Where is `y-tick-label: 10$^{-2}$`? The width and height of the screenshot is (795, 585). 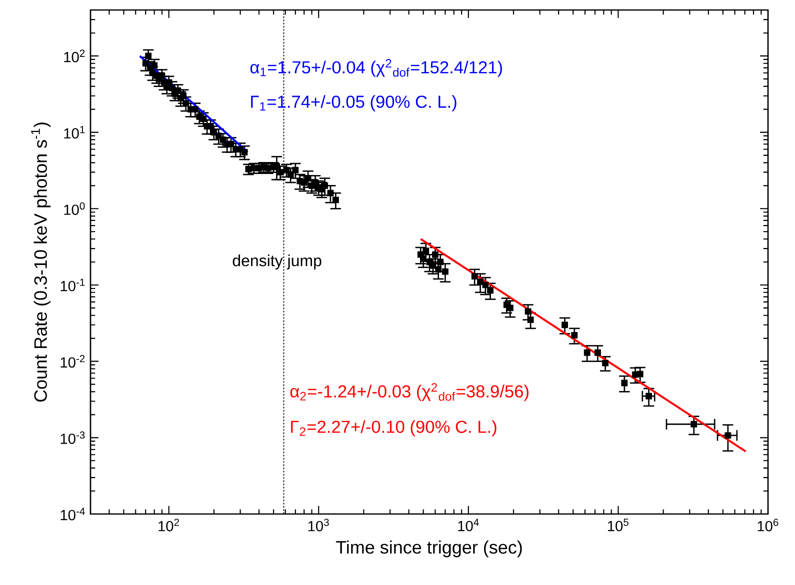 y-tick-label: 10$^{-2}$ is located at coordinates (72, 361).